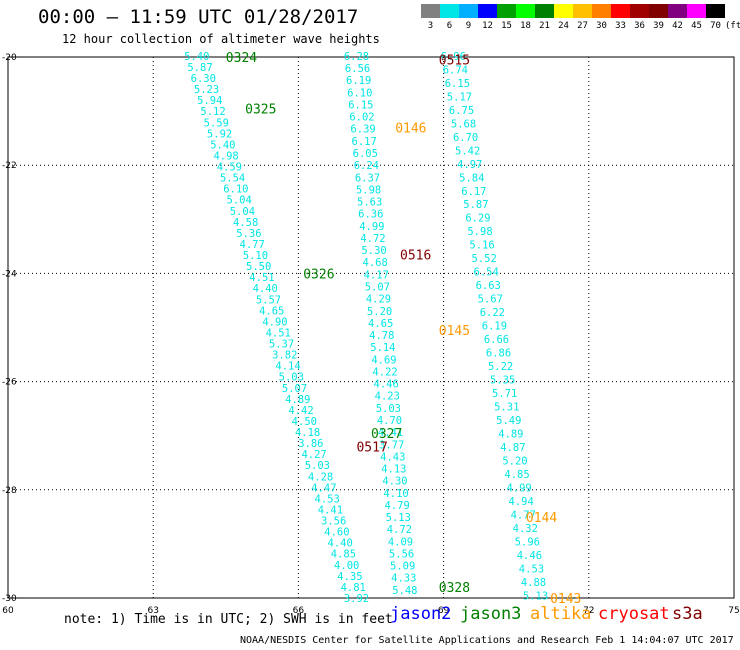 Image resolution: width=740 pixels, height=650 pixels. Describe the element at coordinates (371, 227) in the screenshot. I see `wave-height-value: 4.99` at that location.